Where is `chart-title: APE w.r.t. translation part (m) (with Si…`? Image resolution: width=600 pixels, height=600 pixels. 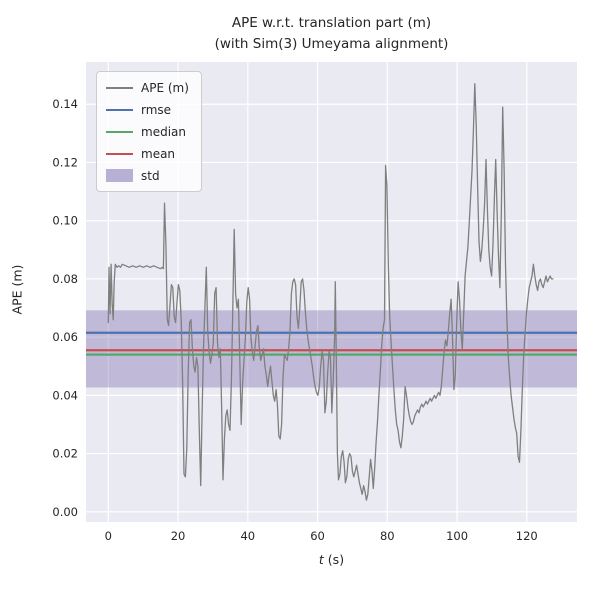 chart-title: APE w.r.t. translation part (m) (with Si… is located at coordinates (331, 34).